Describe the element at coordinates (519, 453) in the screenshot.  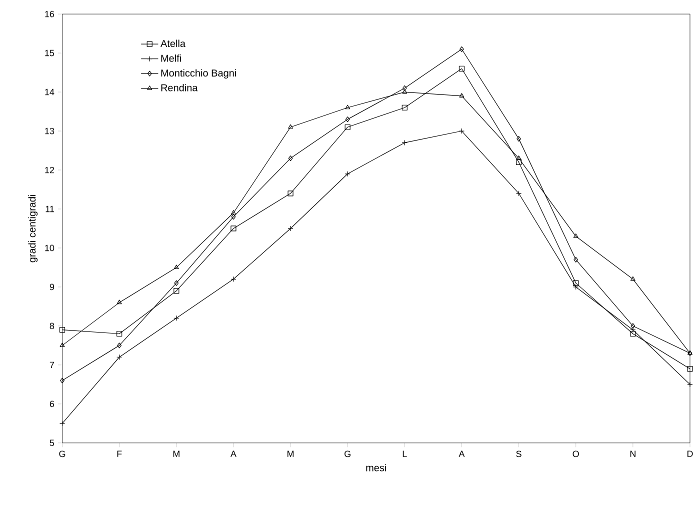
I see `x-tick-label: S` at that location.